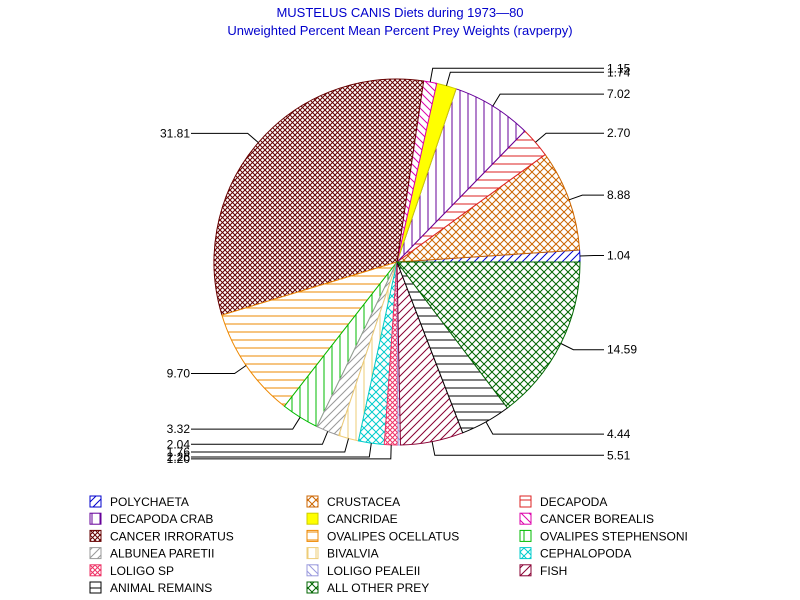 This screenshot has height=600, width=800. What do you see at coordinates (619, 455) in the screenshot?
I see `data-label: 5.51` at bounding box center [619, 455].